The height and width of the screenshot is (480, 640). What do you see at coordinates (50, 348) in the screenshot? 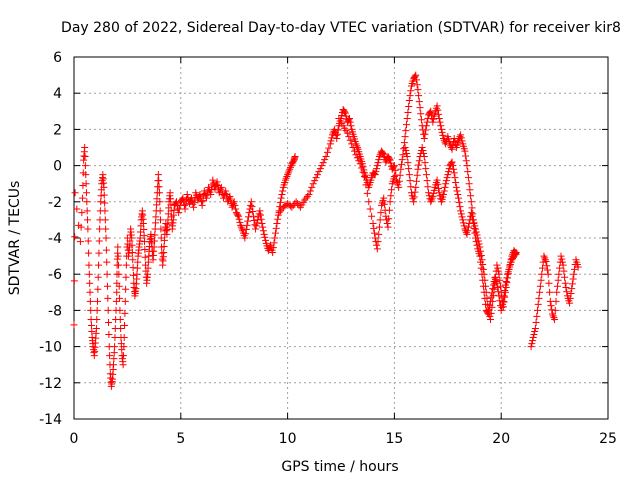
I see `y-tick-label: -10` at bounding box center [50, 348].